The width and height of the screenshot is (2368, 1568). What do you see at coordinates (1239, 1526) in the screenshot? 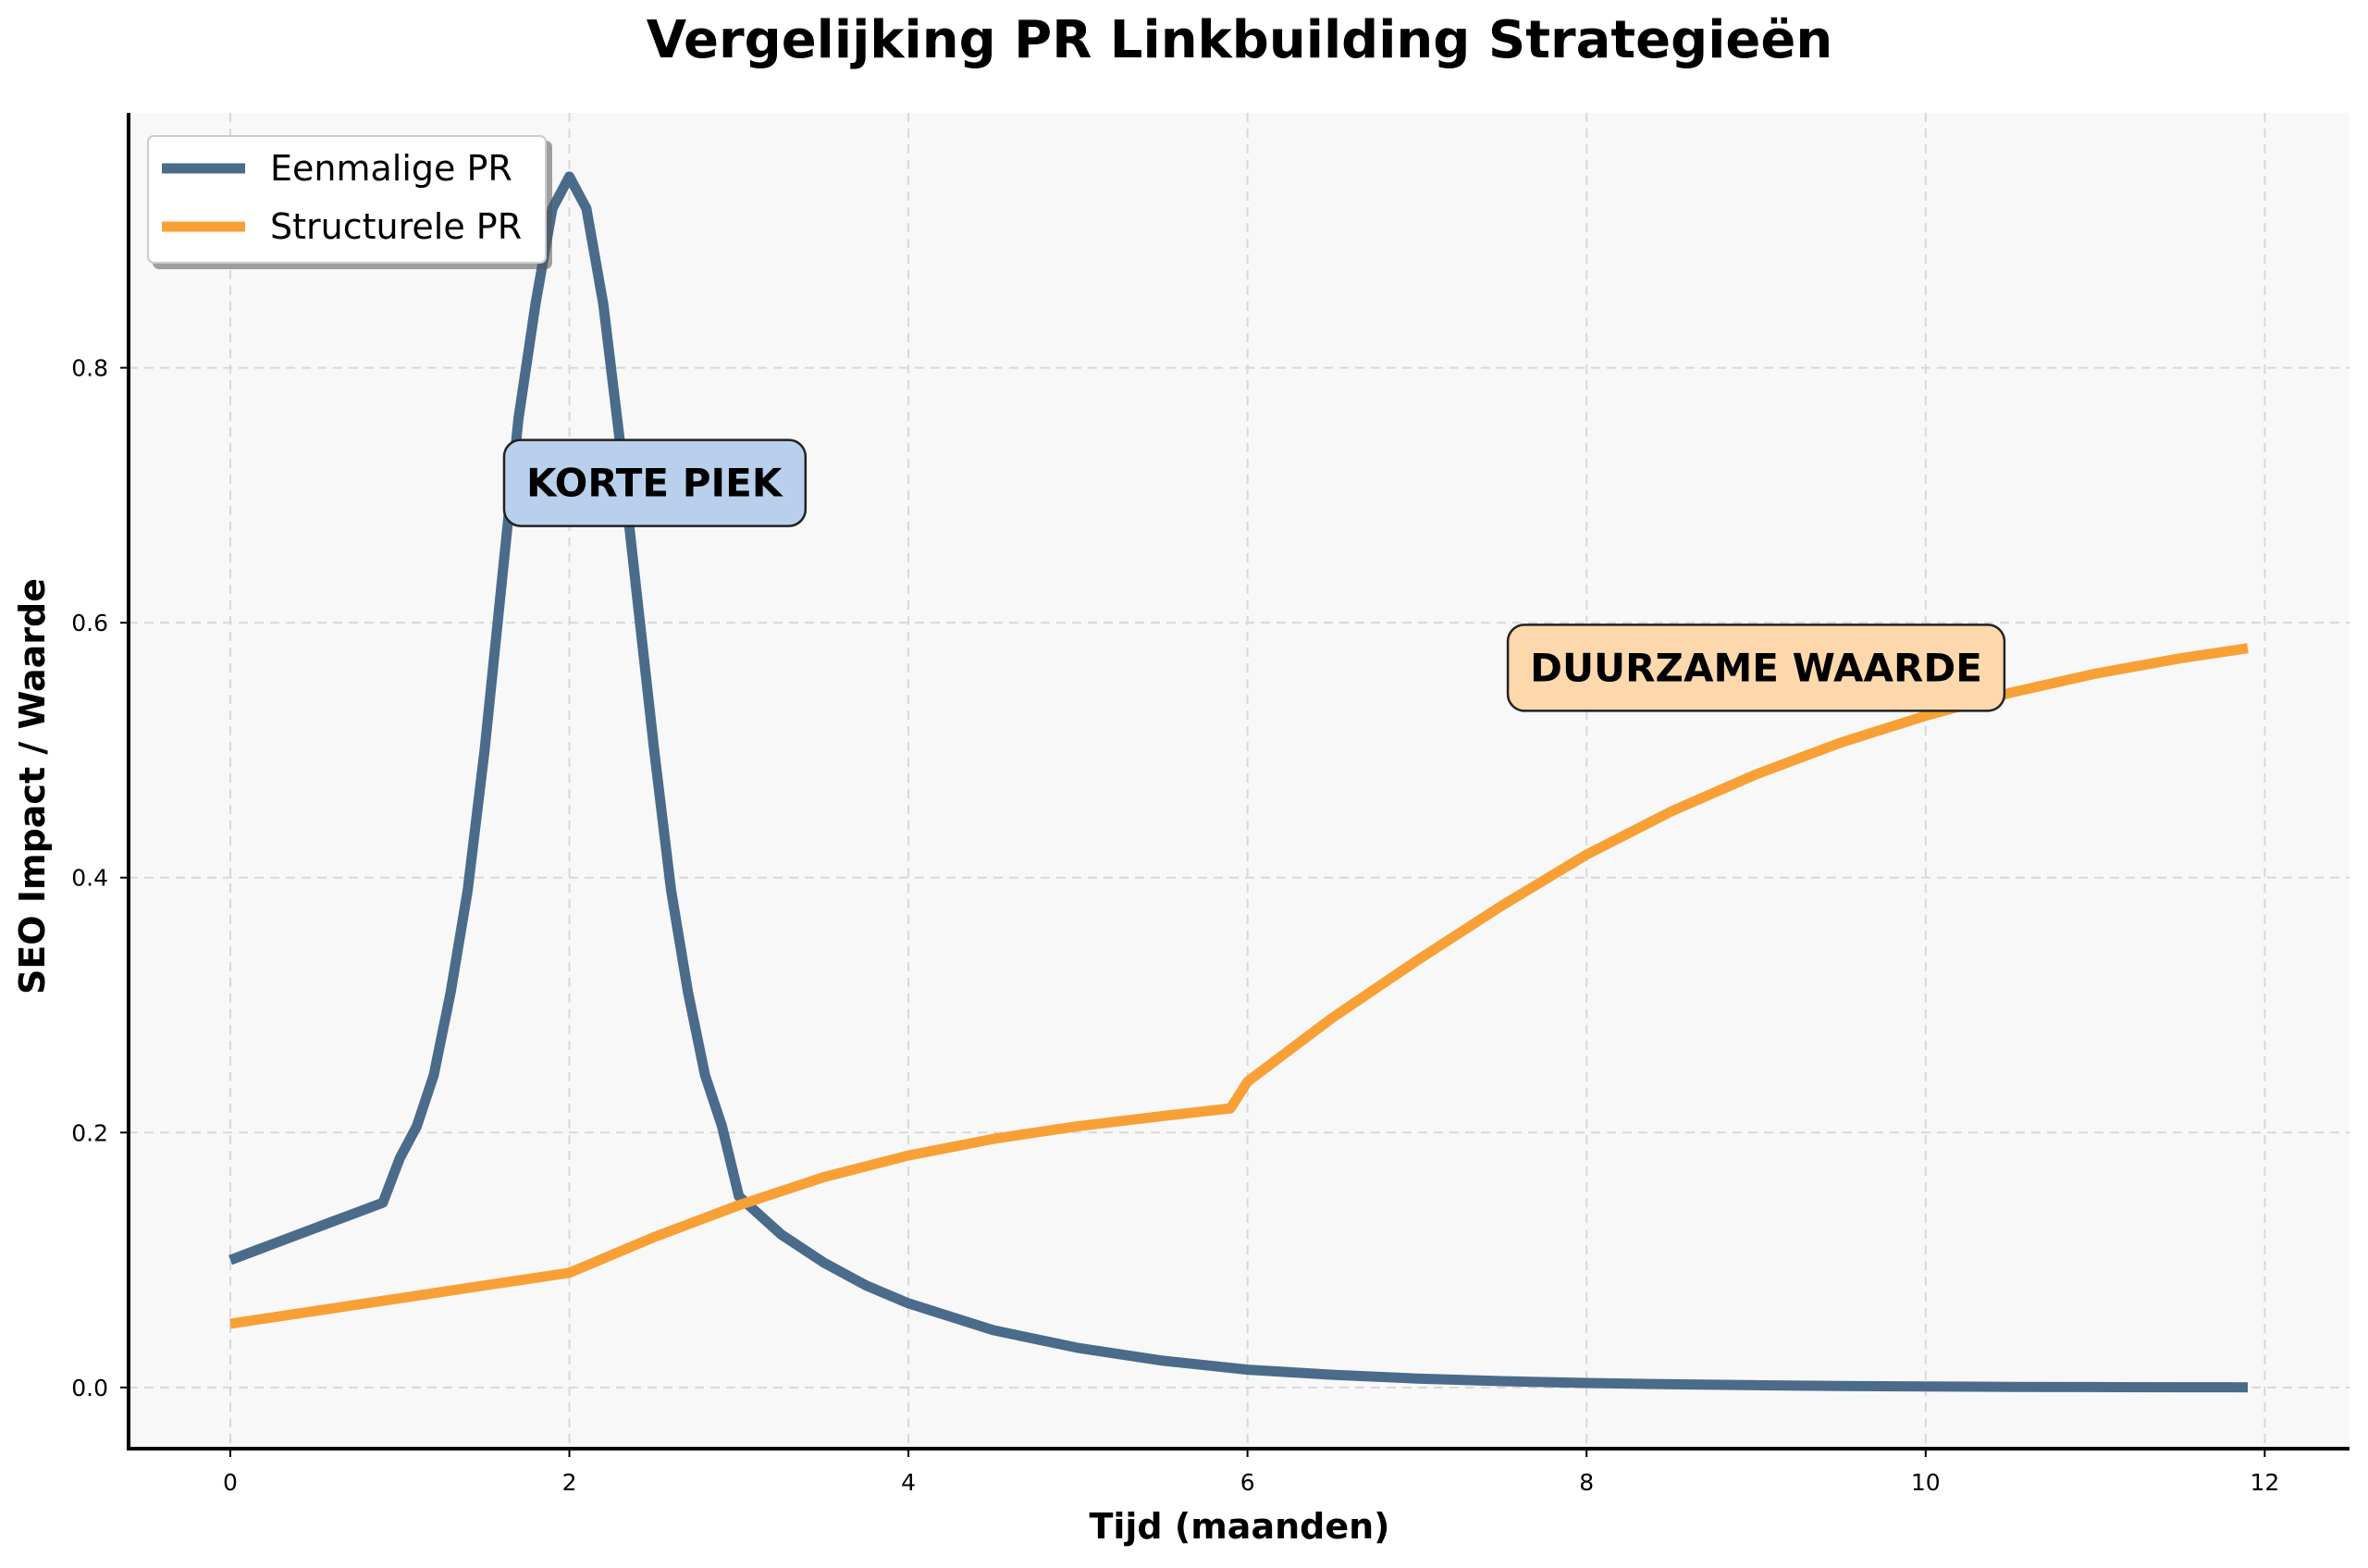
I see `x-axis-label: Tijd (maanden)` at bounding box center [1239, 1526].